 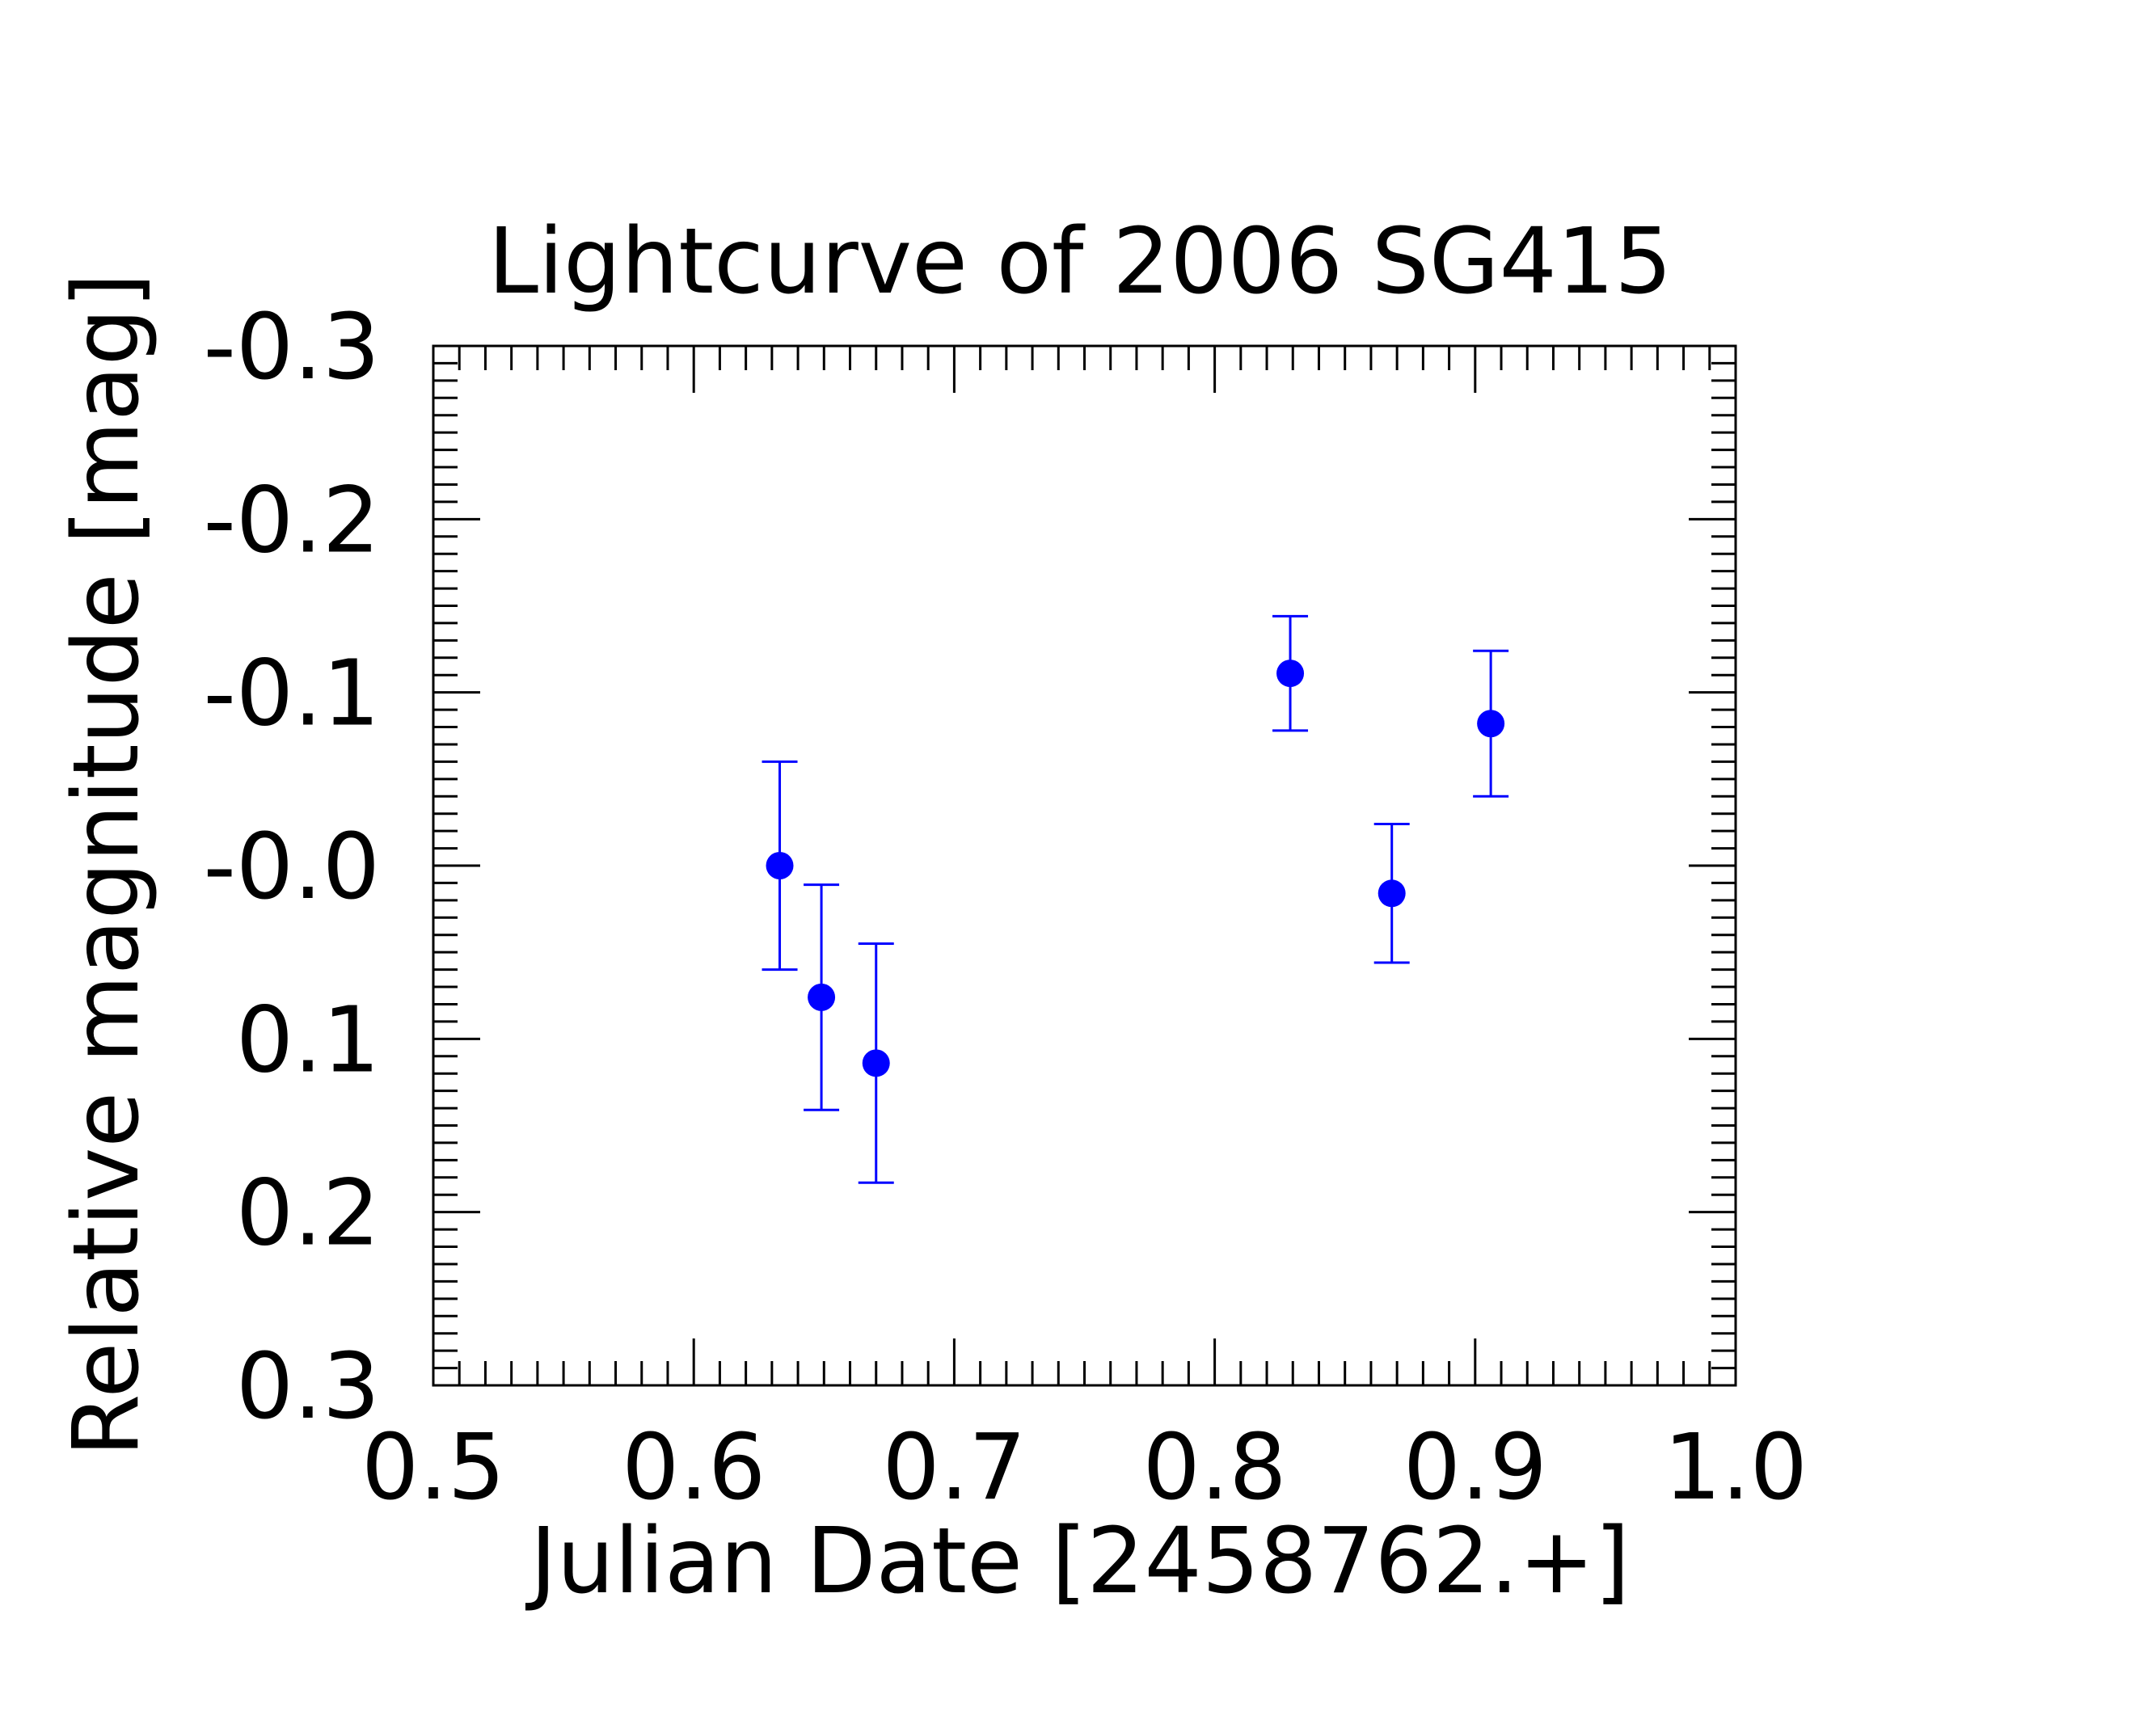 What do you see at coordinates (1078, 1561) in the screenshot?
I see `x-axis-label: Julian Date [2458762.+]` at bounding box center [1078, 1561].